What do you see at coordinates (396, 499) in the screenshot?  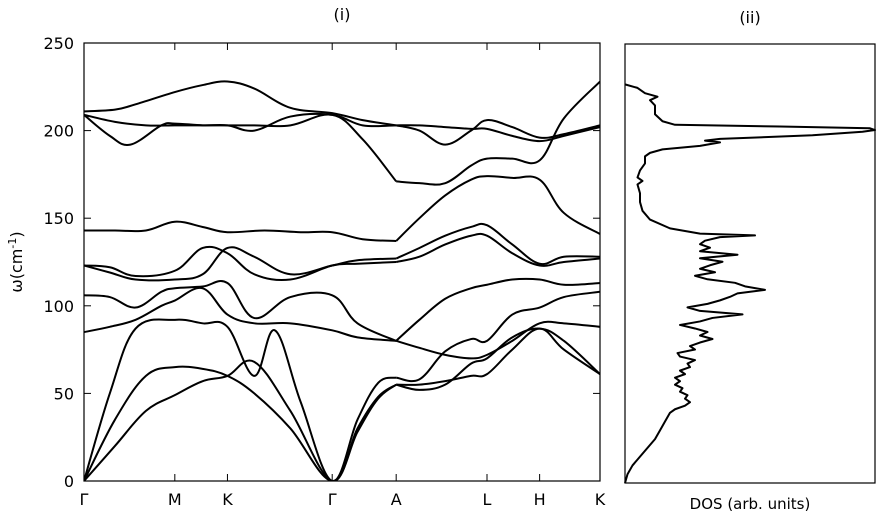 I see `x-tick-label: A` at bounding box center [396, 499].